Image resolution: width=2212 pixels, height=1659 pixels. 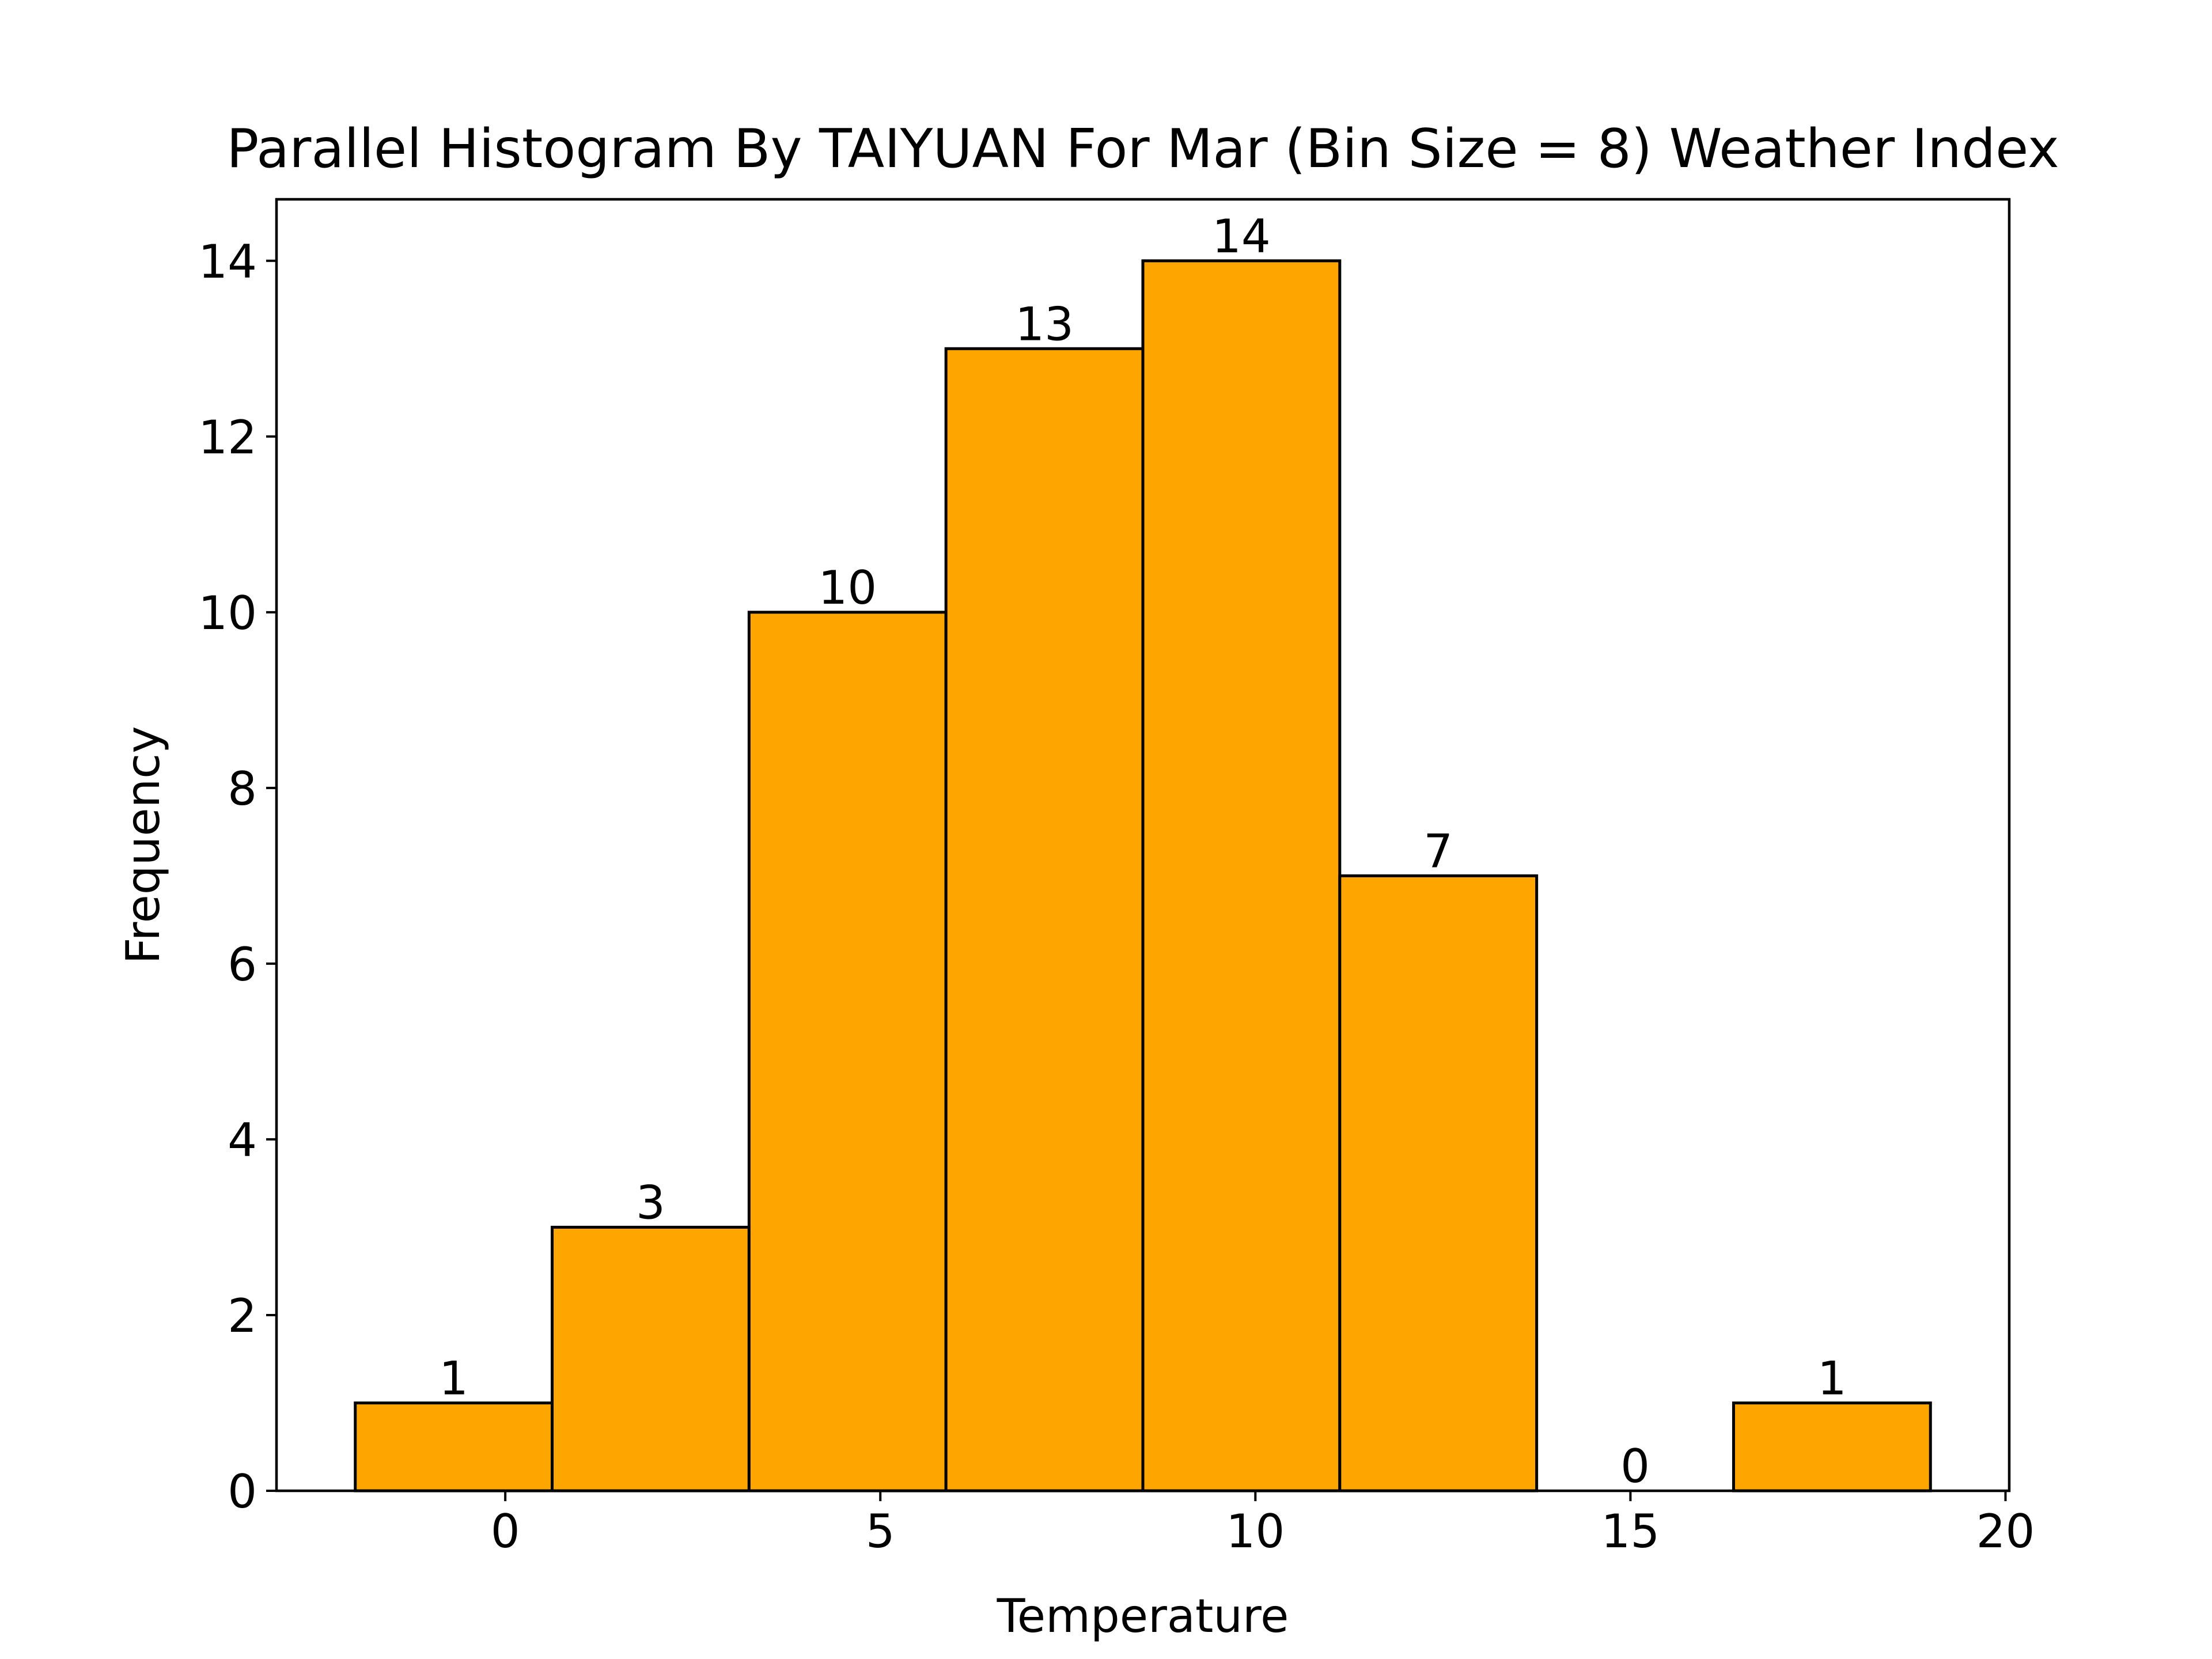 I want to click on x-tick-label: 10, so click(x=1255, y=1531).